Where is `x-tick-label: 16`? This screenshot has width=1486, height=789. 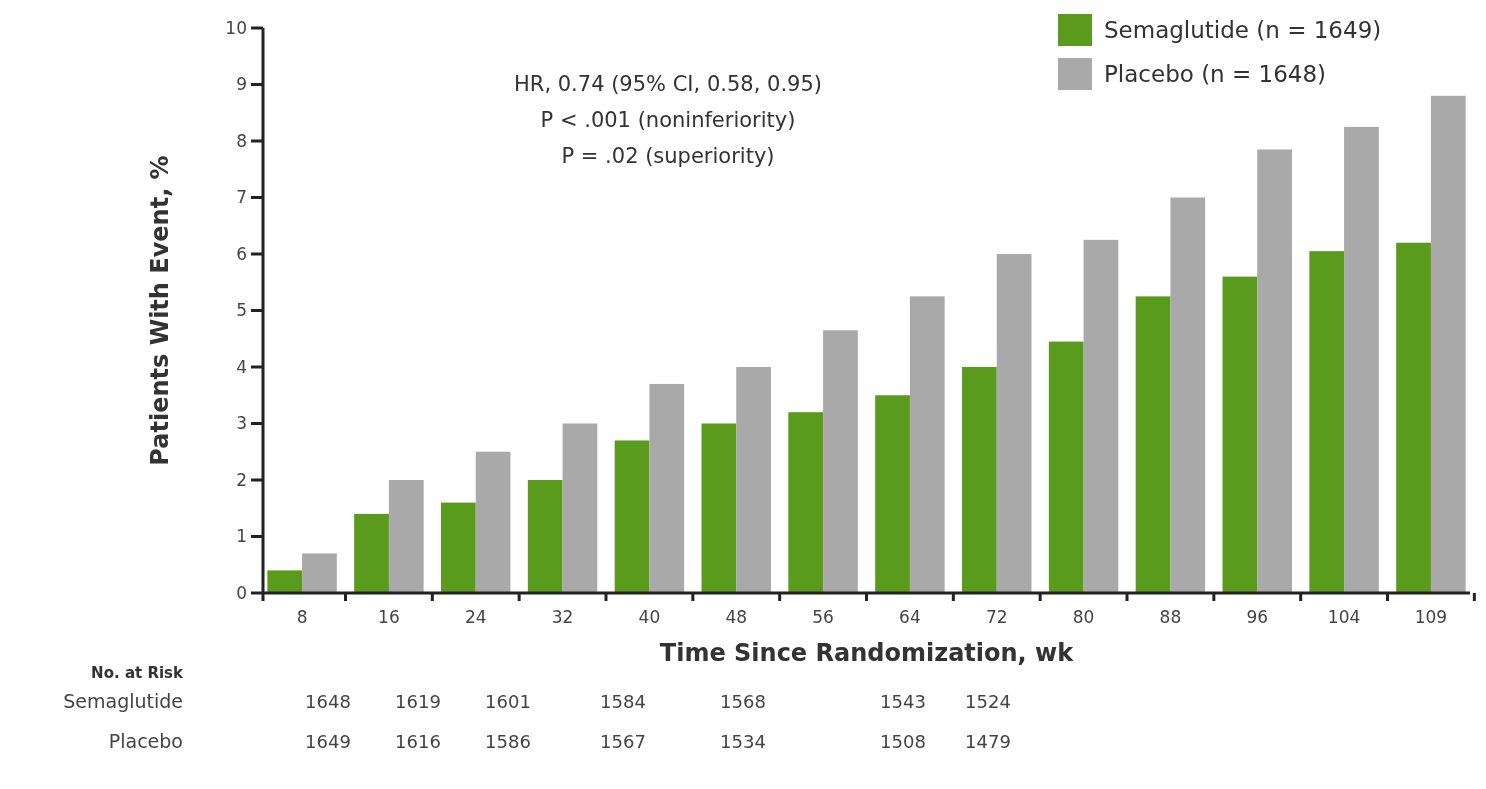
x-tick-label: 16 is located at coordinates (389, 617).